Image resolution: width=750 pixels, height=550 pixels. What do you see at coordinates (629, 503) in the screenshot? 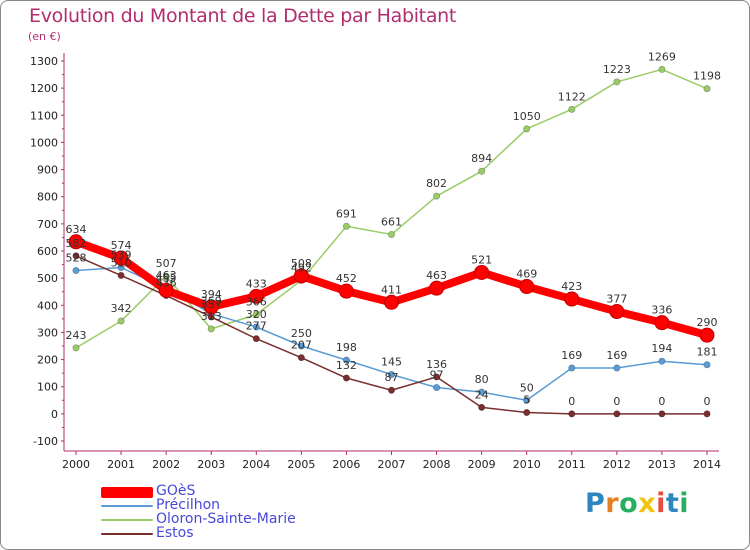
I see `logo-letter: o` at bounding box center [629, 503].